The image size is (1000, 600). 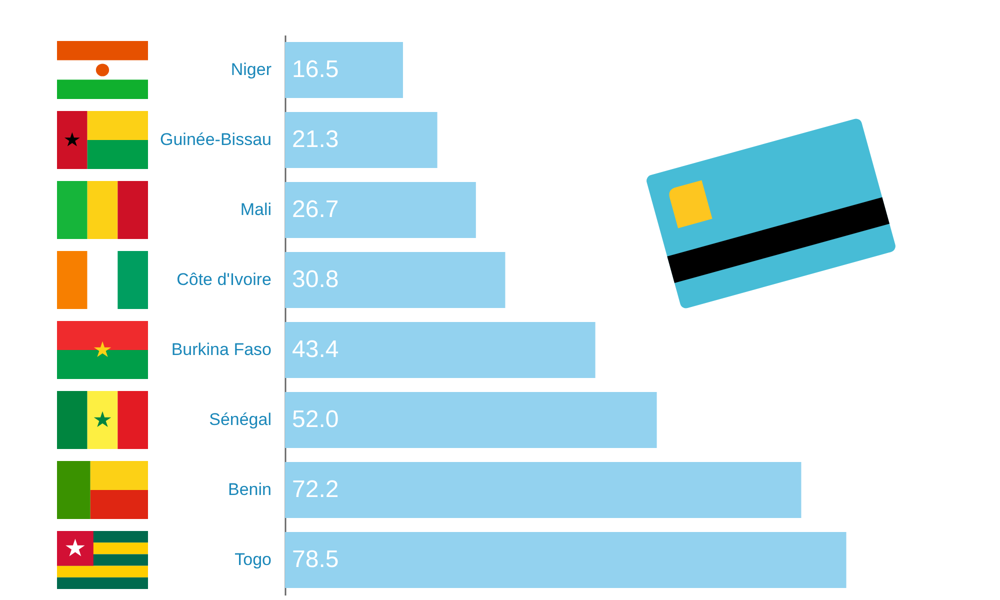 I want to click on data-label: 72.2, so click(x=315, y=489).